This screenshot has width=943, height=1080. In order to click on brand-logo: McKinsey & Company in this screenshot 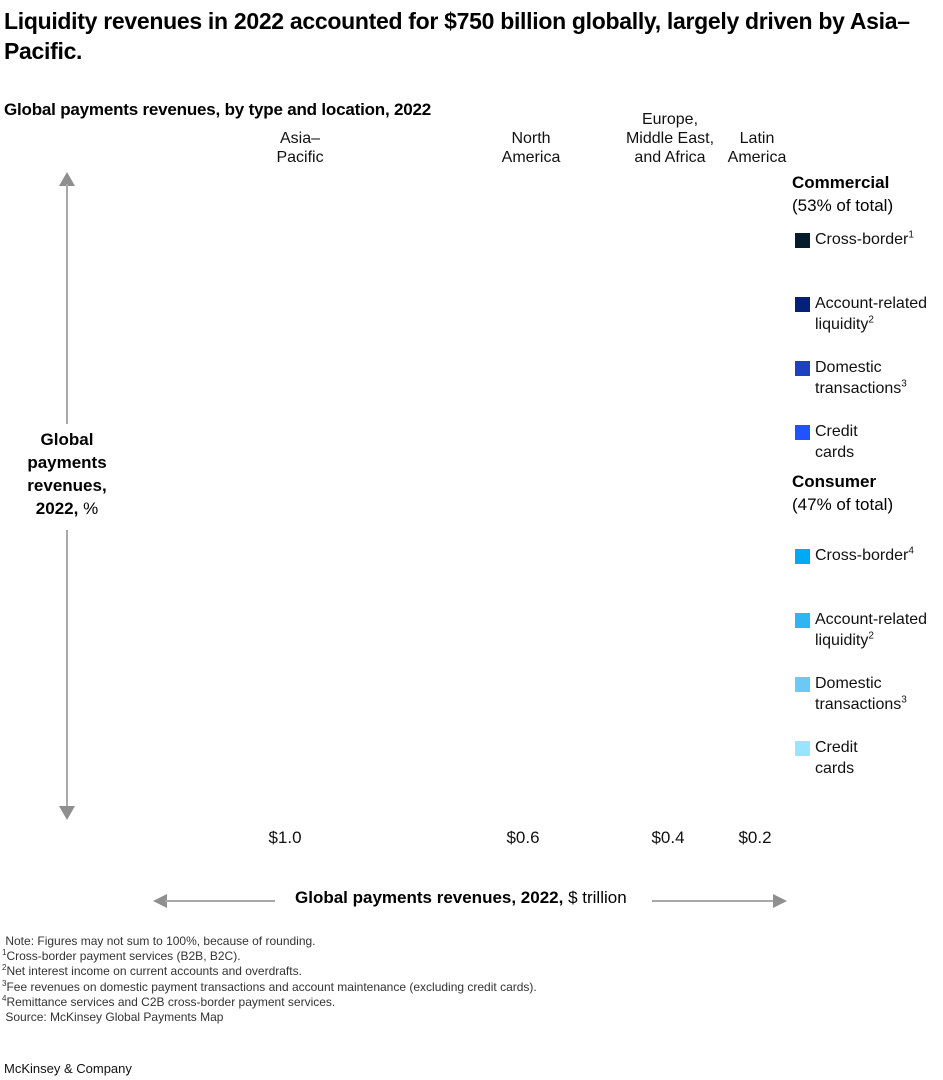, I will do `click(68, 1068)`.